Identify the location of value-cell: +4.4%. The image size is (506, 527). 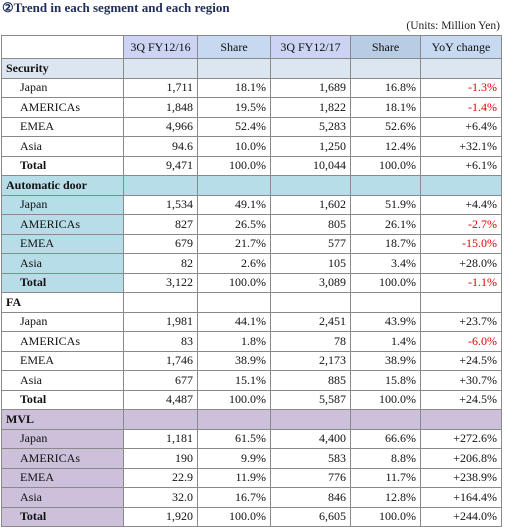
(461, 204).